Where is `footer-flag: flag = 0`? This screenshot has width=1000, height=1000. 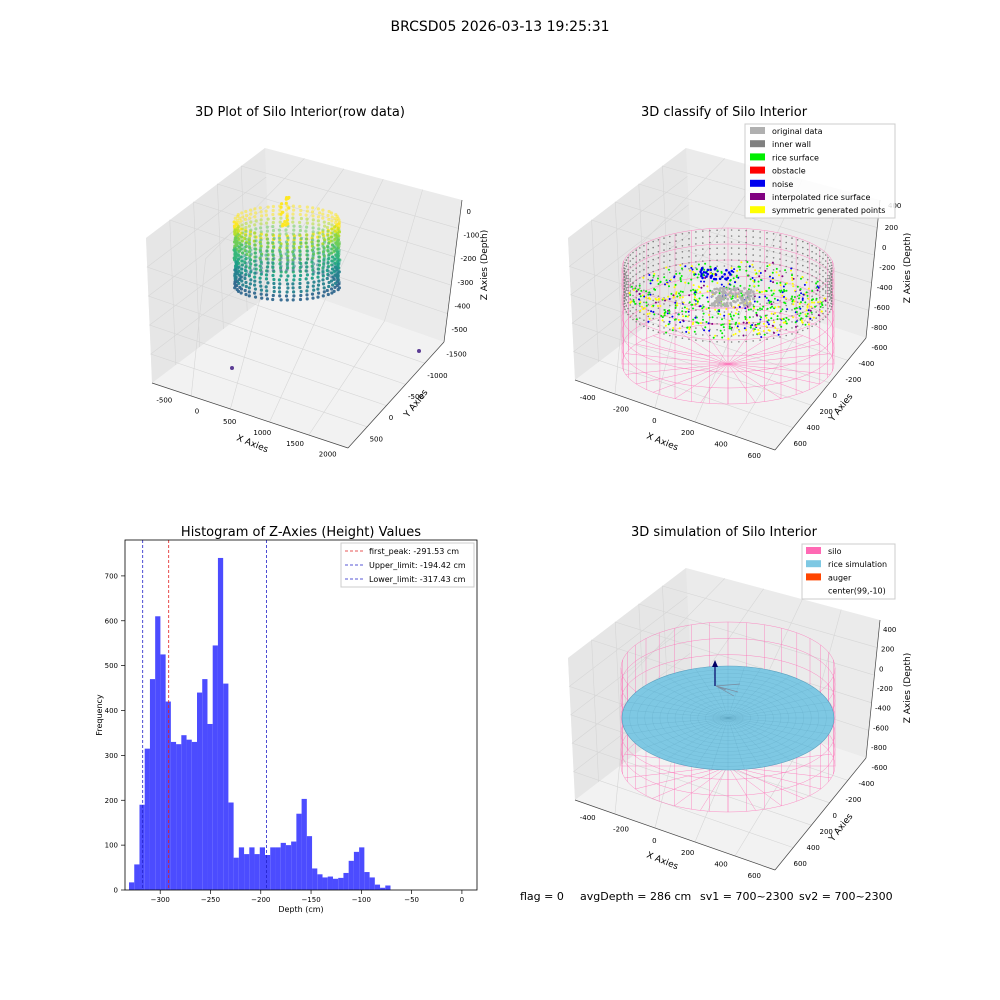 footer-flag: flag = 0 is located at coordinates (542, 896).